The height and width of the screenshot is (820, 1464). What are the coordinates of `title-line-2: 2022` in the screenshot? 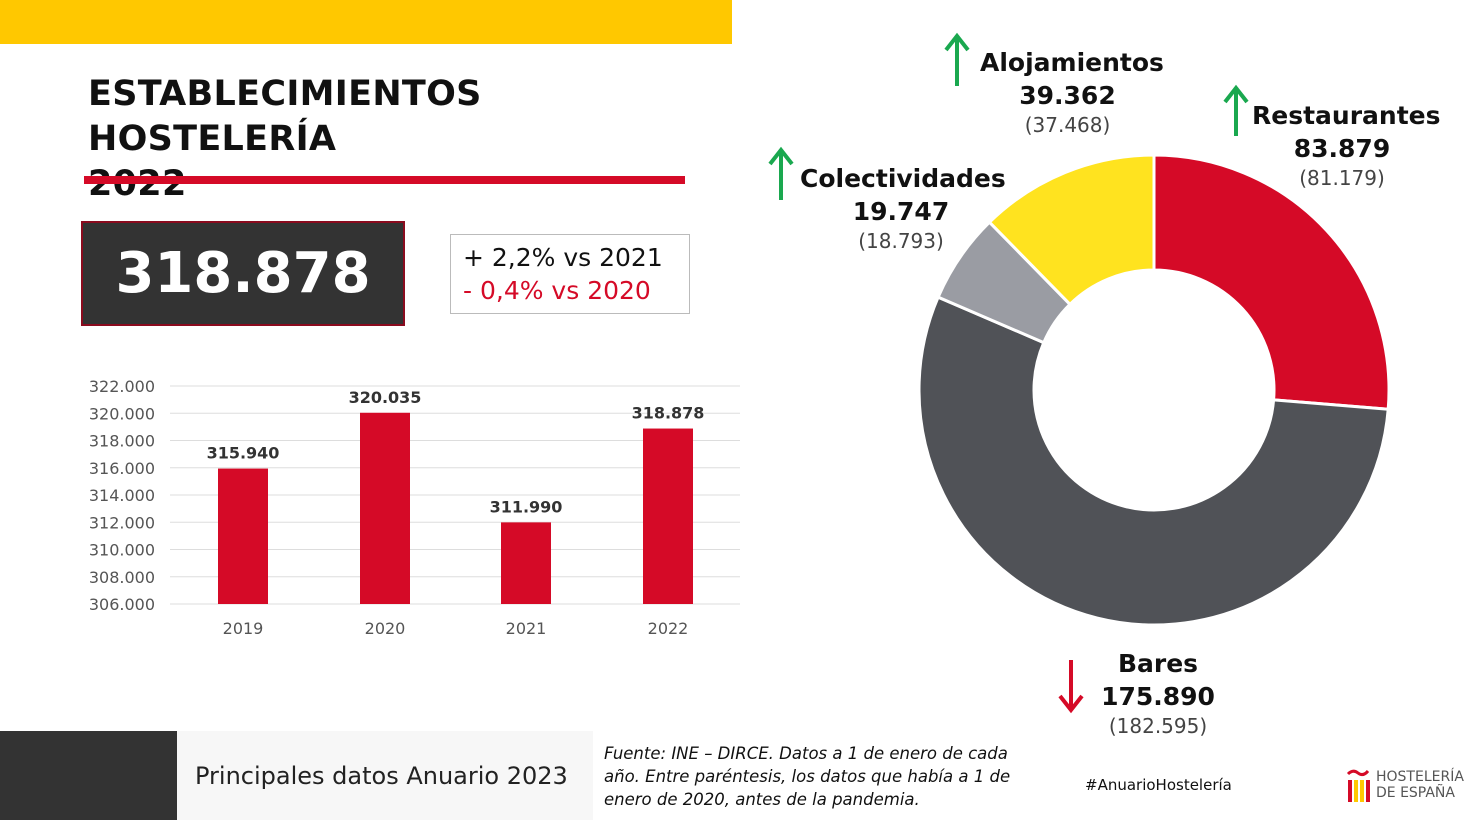 It's located at (137, 184).